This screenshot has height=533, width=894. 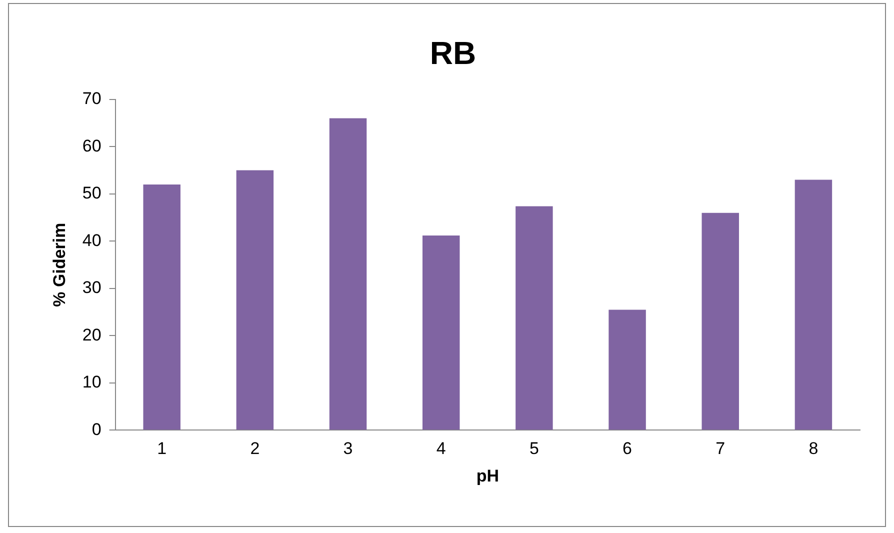 What do you see at coordinates (348, 448) in the screenshot?
I see `x-tick-label: 3` at bounding box center [348, 448].